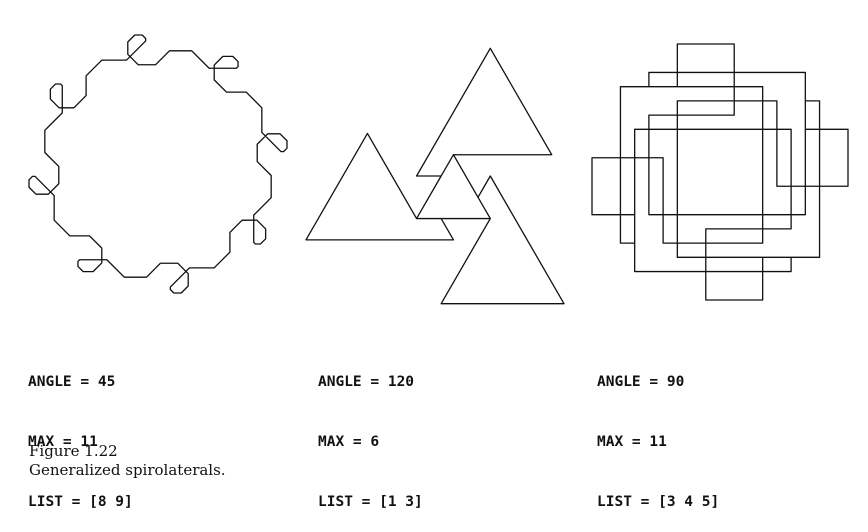 The width and height of the screenshot is (868, 532). Describe the element at coordinates (632, 442) in the screenshot. I see `panel-3-max: MAX = 11` at that location.